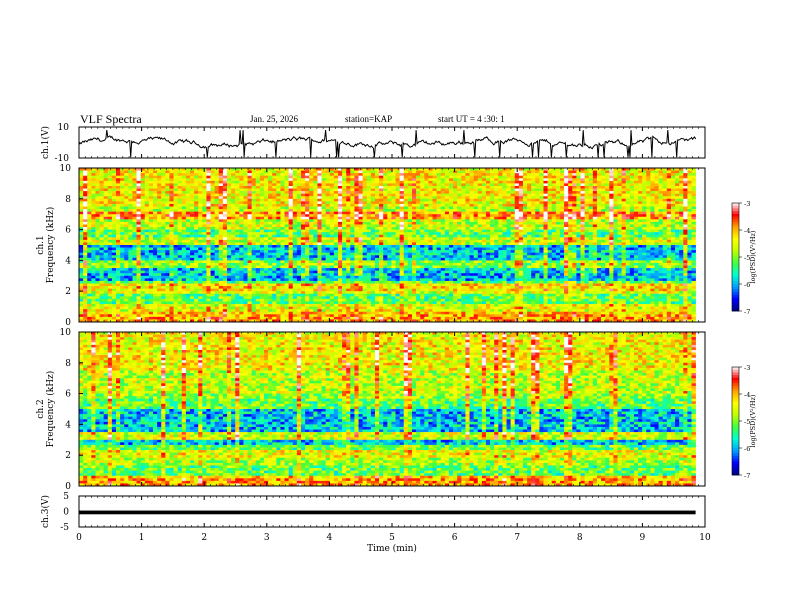  Describe the element at coordinates (471, 119) in the screenshot. I see `start-time-label: start UT = 4 :30: 1` at that location.